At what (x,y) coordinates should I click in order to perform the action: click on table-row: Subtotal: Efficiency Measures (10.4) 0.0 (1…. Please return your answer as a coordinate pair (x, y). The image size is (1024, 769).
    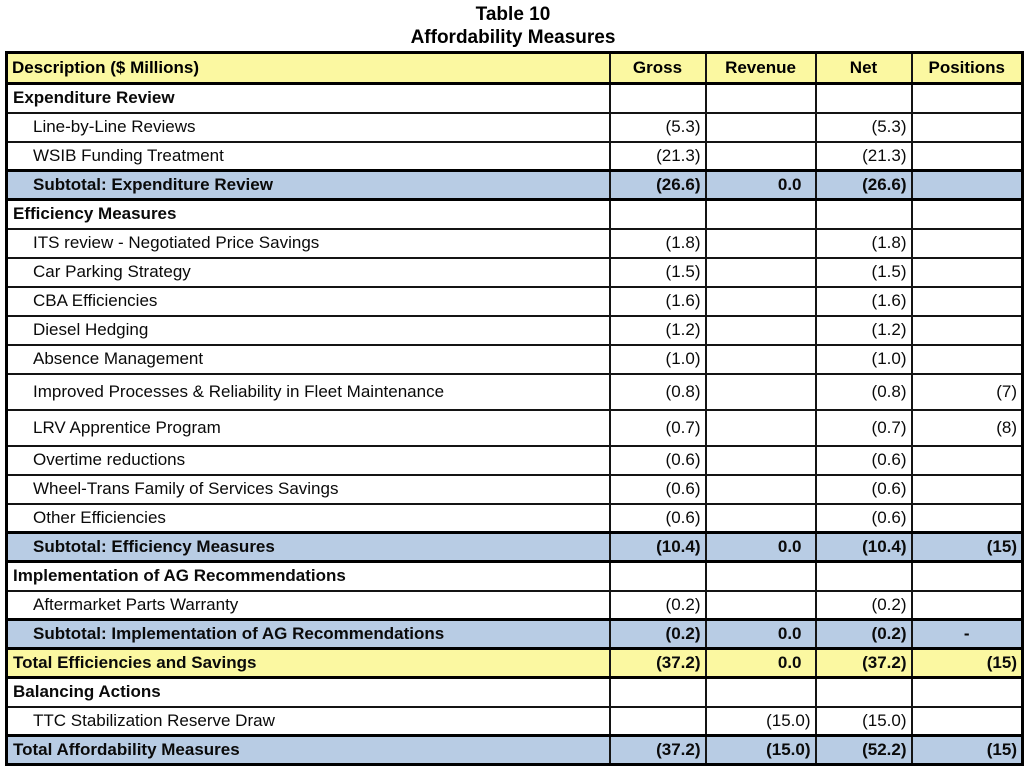
    Looking at the image, I should click on (514, 547).